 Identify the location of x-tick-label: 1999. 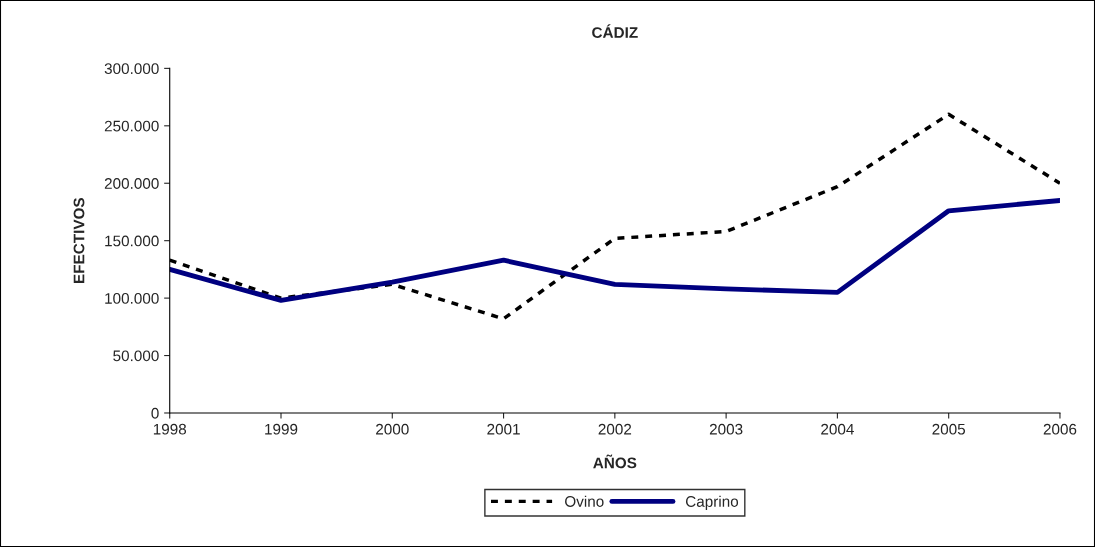
(281, 429).